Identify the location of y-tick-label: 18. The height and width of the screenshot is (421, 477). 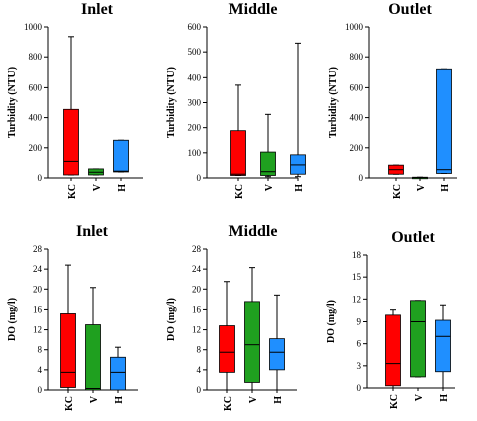
(357, 255).